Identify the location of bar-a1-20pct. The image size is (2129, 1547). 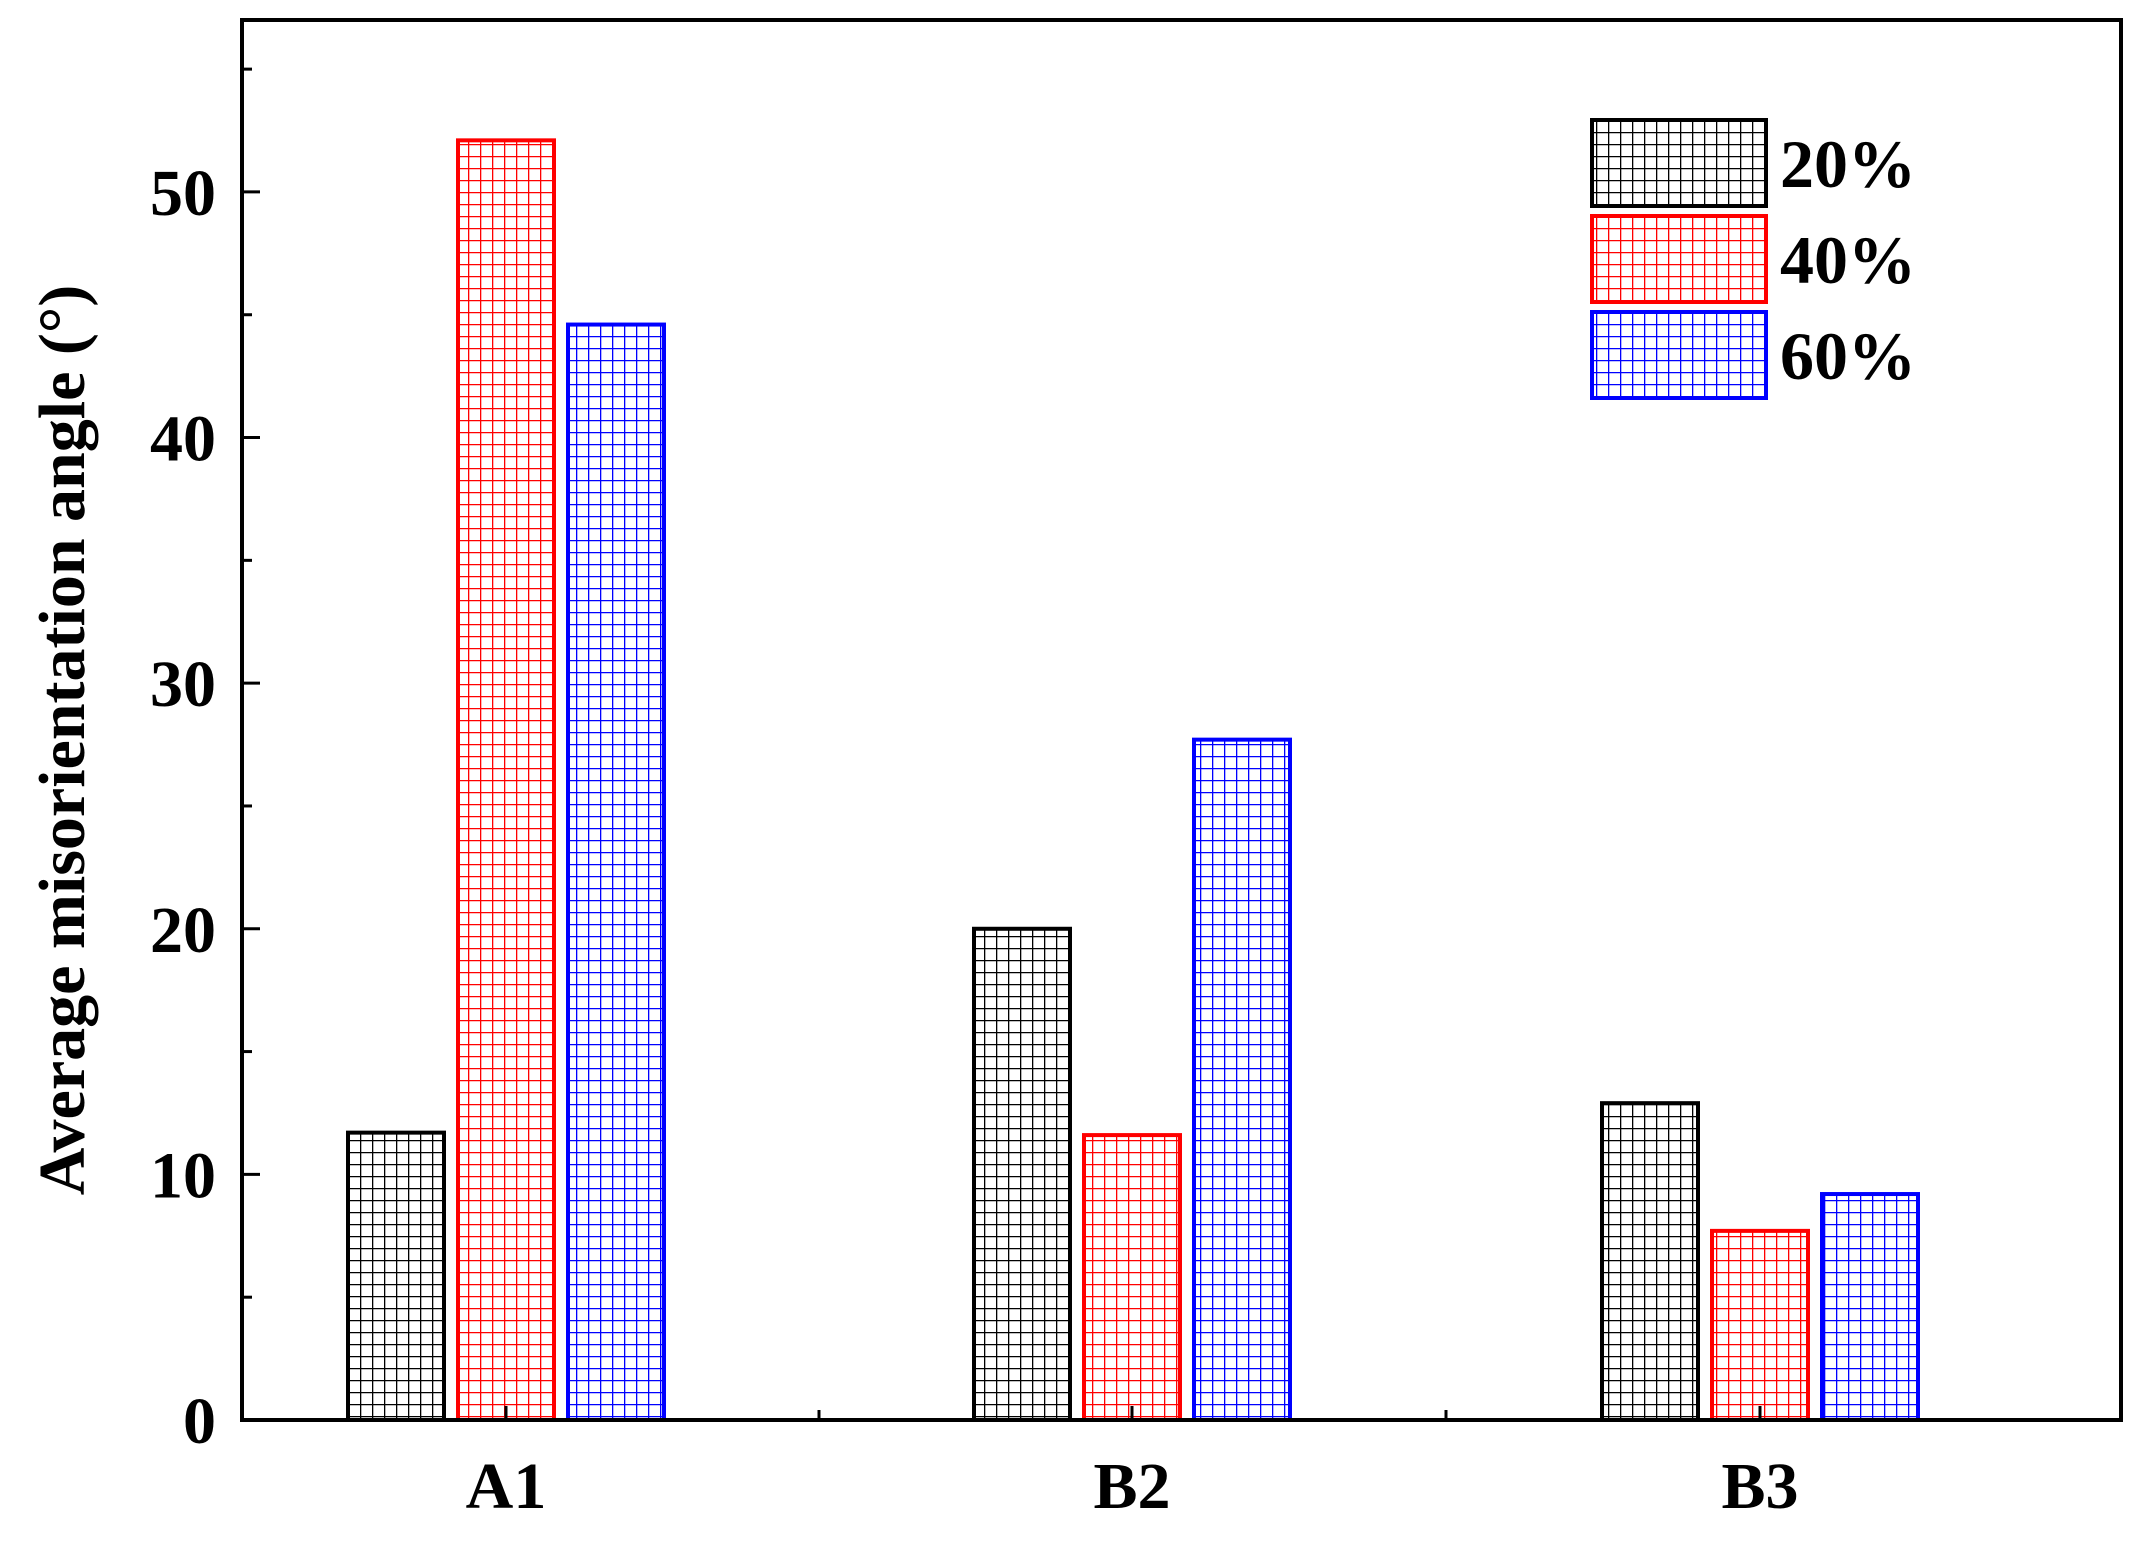
(396, 1276).